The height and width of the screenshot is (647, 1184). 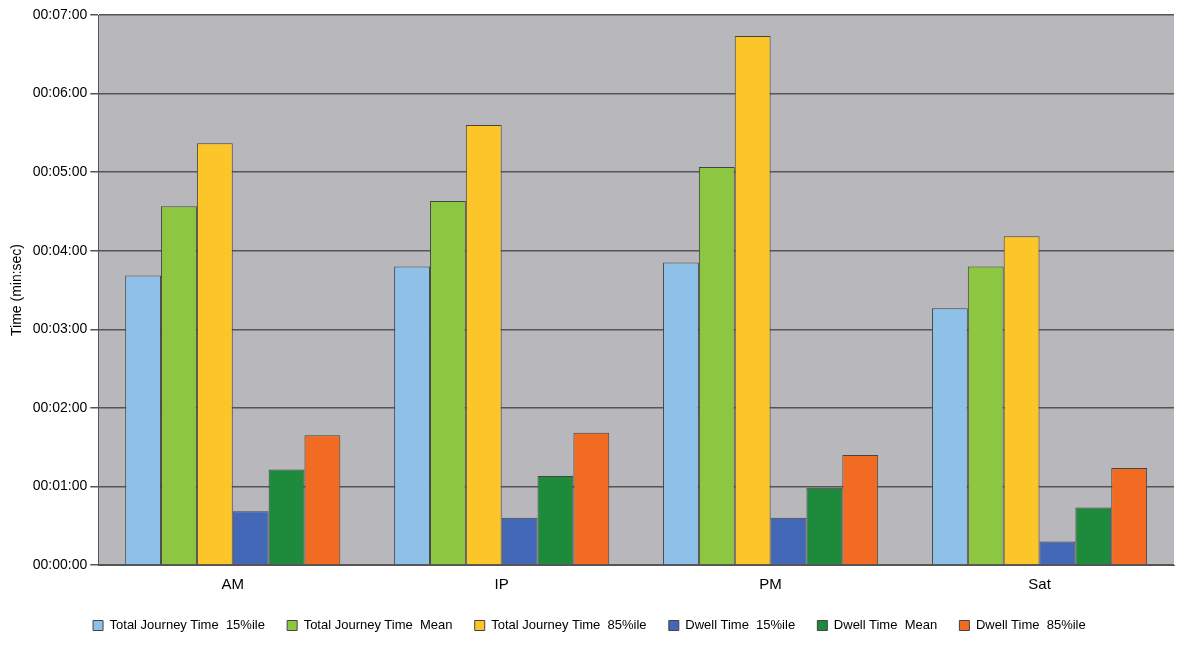 I want to click on x-tick-label: IP, so click(x=501, y=584).